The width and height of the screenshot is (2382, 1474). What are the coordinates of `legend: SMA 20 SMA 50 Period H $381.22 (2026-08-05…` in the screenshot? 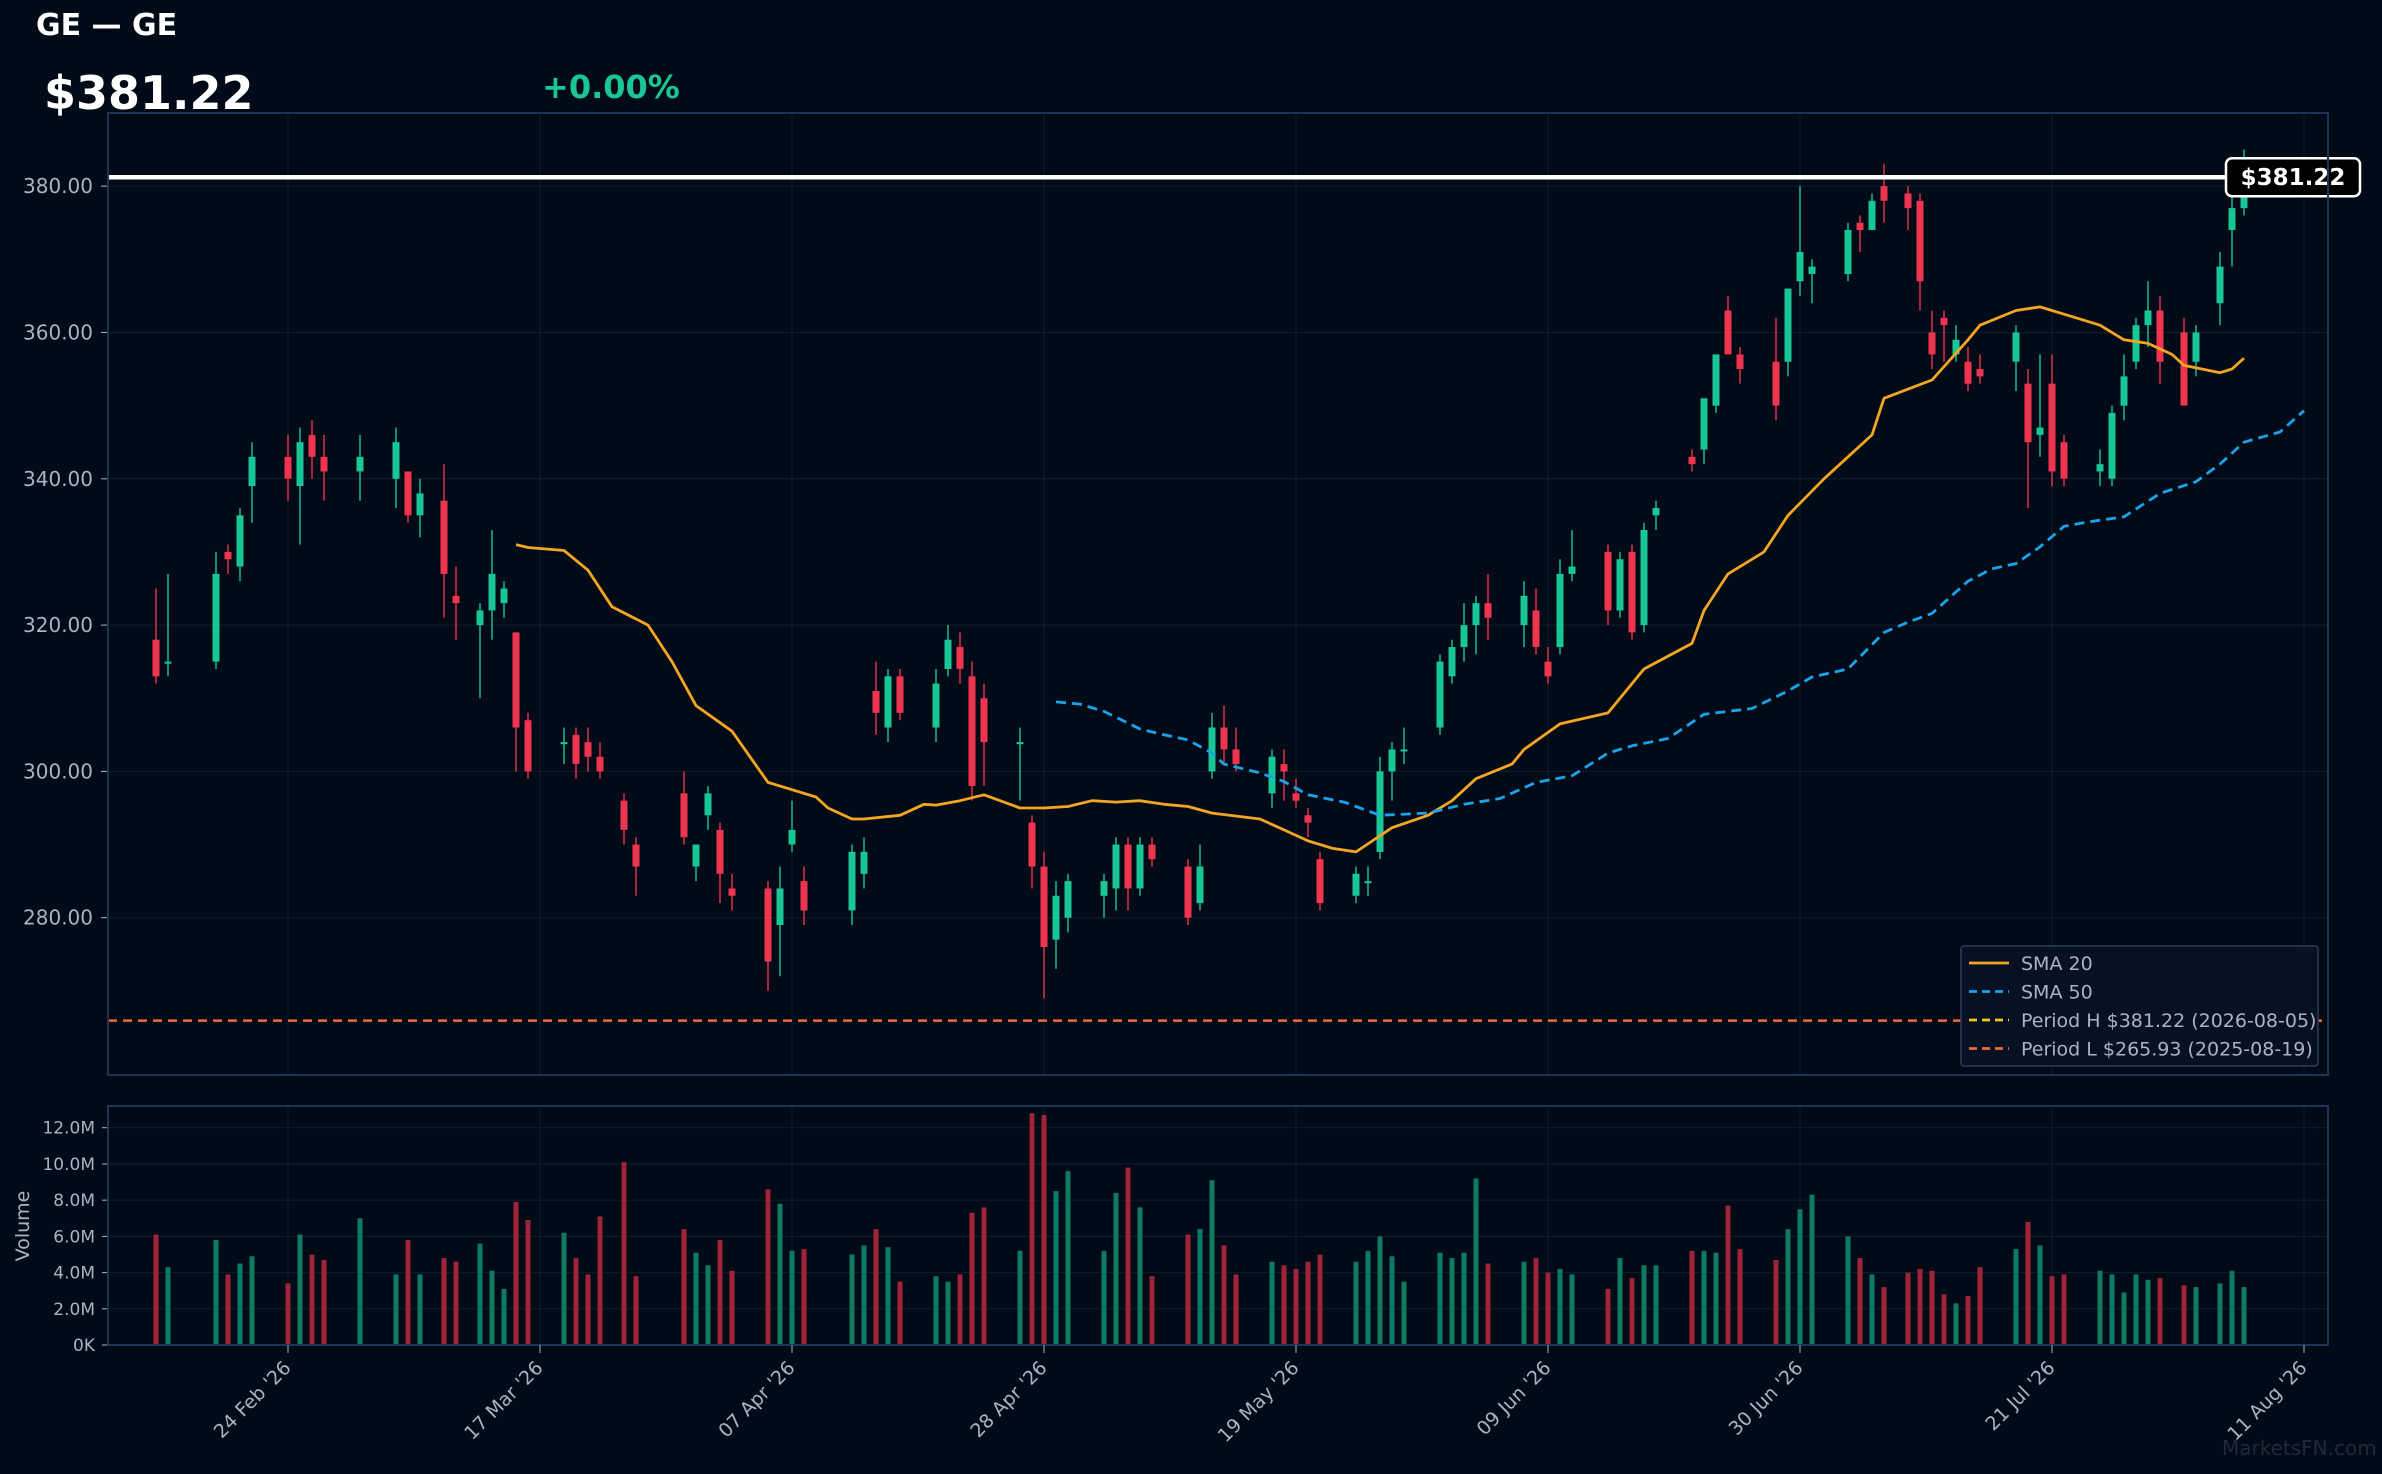 It's located at (2139, 1006).